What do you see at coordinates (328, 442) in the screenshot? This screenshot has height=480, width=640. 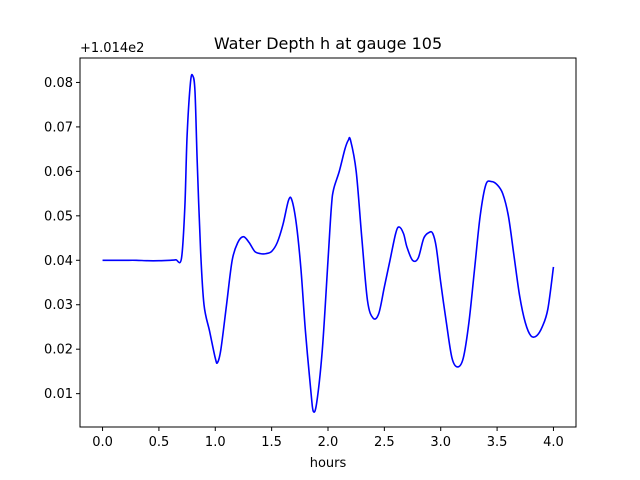 I see `x-tick-label: 2.0` at bounding box center [328, 442].